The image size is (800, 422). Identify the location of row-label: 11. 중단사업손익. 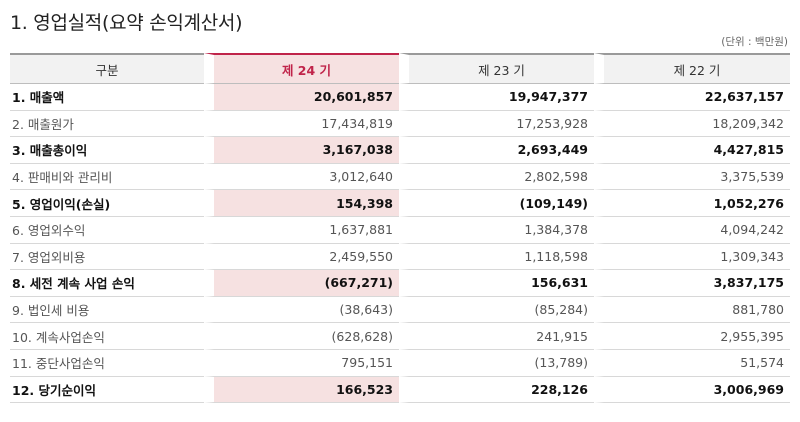
(107, 363).